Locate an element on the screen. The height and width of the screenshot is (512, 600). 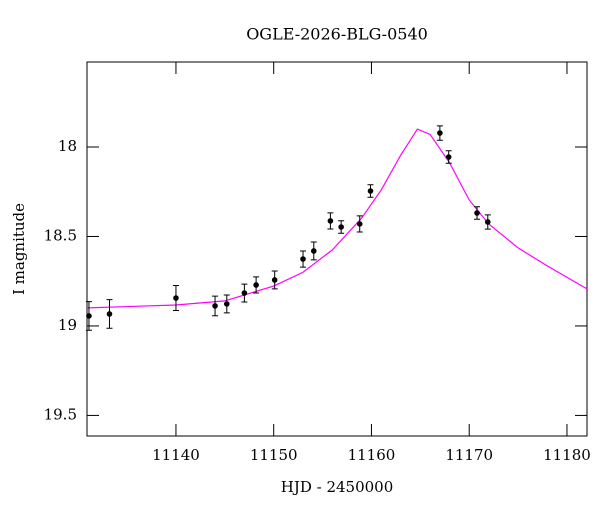
y-tick-label: 19.5 is located at coordinates (60, 414).